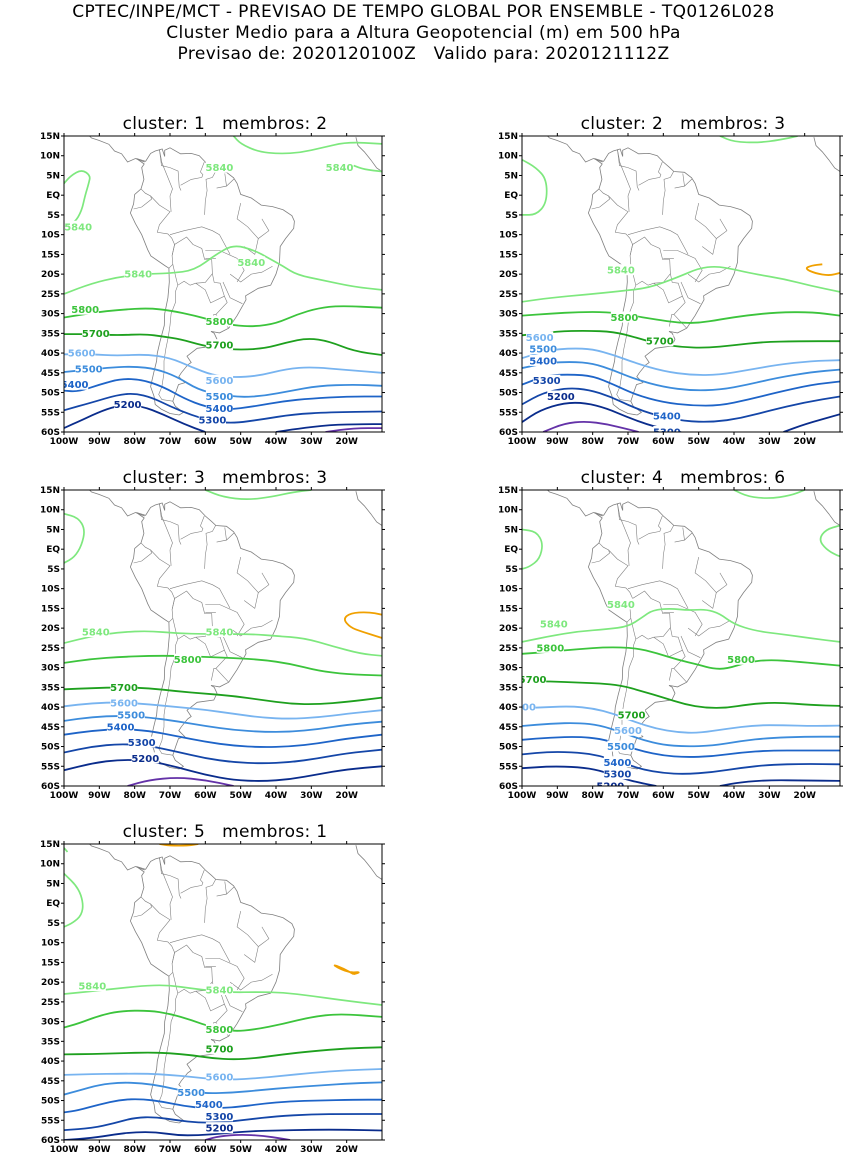 This screenshot has height=1157, width=847. Describe the element at coordinates (628, 796) in the screenshot. I see `lon-tick-label: 70W` at that location.